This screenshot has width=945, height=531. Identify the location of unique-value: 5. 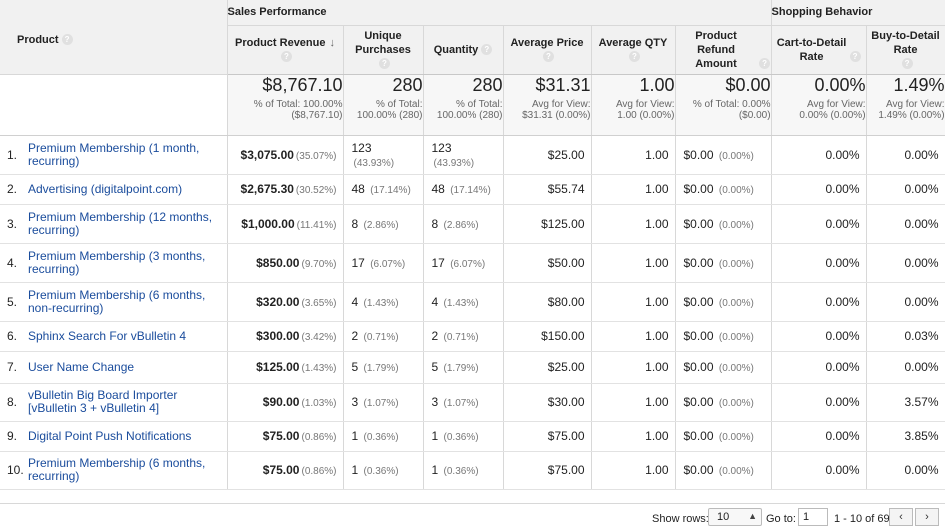
(355, 367).